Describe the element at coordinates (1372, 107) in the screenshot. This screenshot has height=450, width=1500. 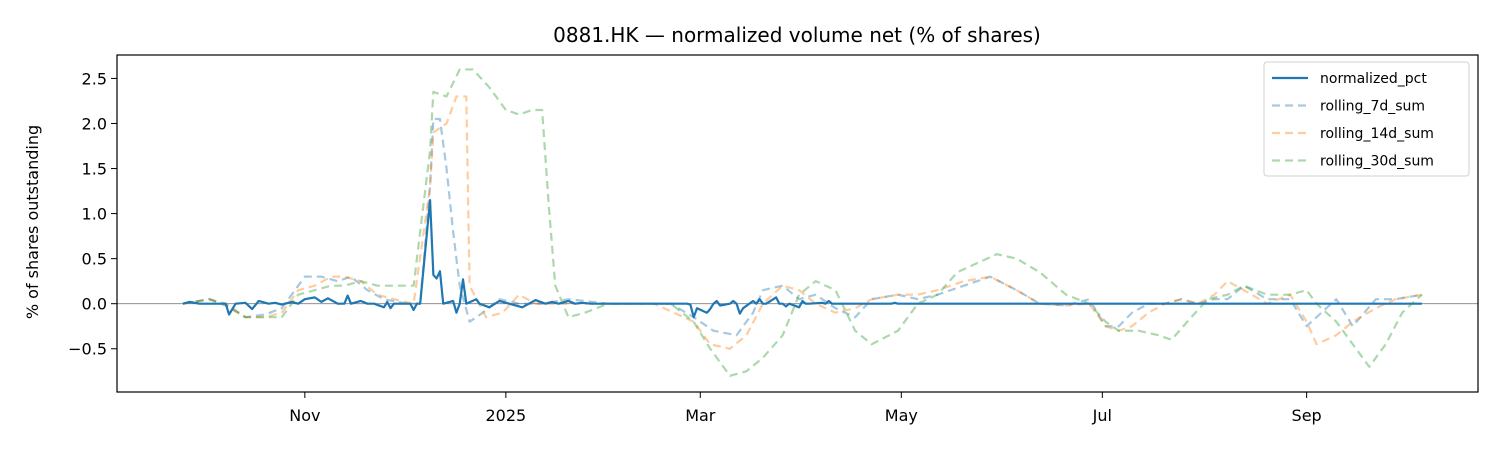
I see `legend-label-rolling_7d_sum: rolling_7d_sum` at that location.